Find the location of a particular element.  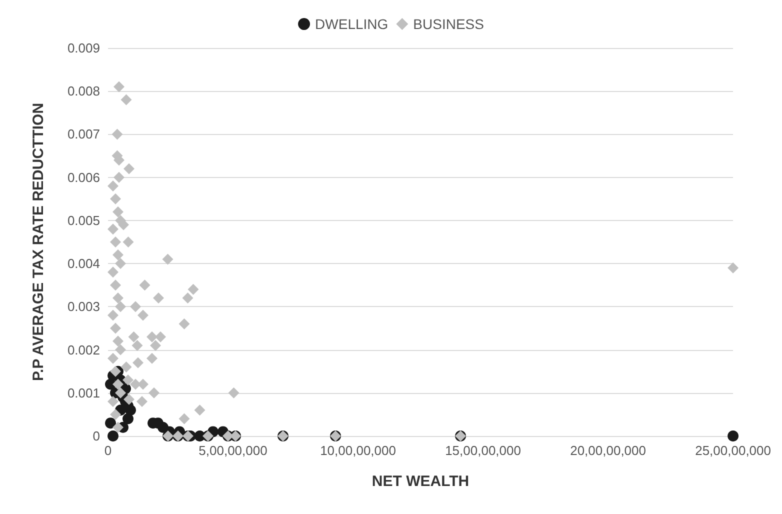

y-tick-label: 0.008 is located at coordinates (83, 91).